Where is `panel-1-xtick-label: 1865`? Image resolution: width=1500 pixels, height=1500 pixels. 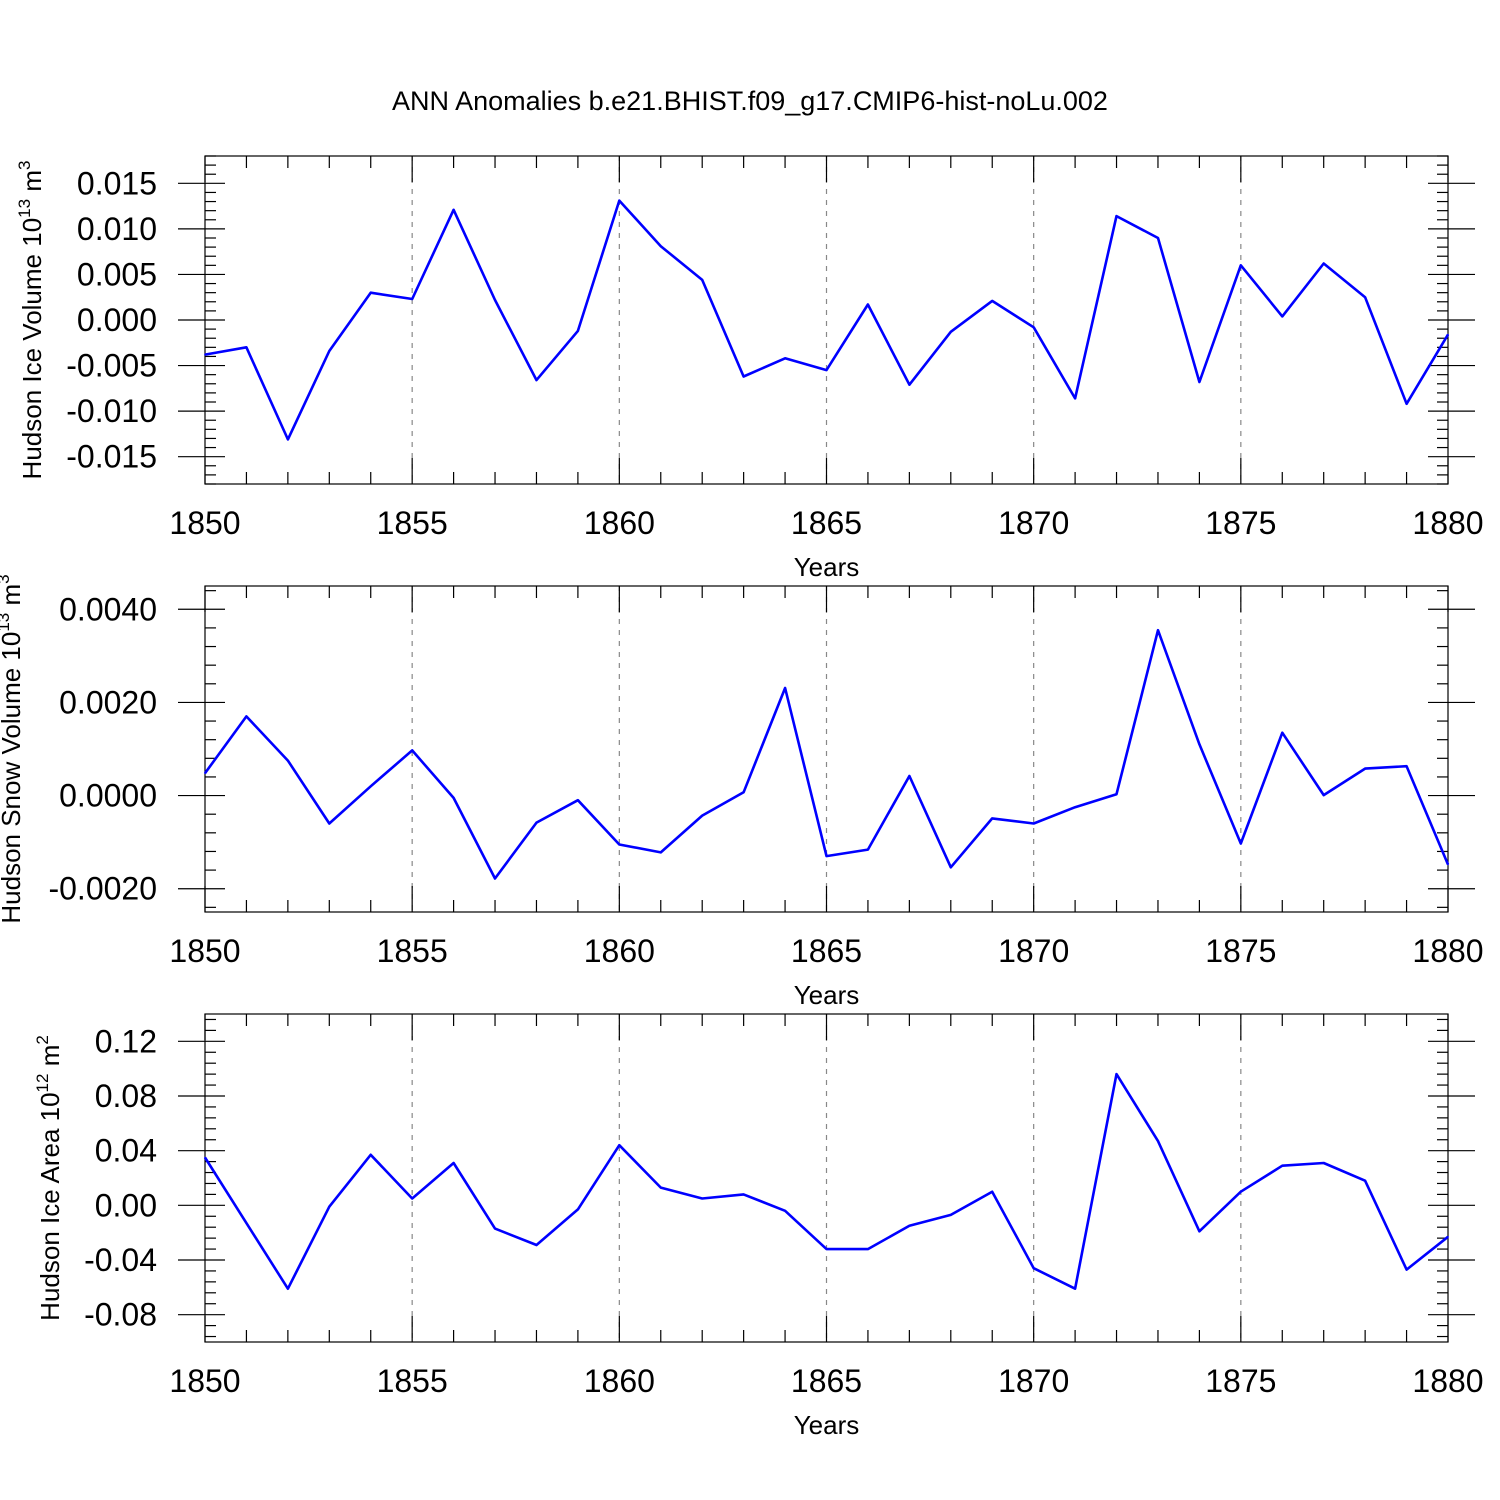
panel-1-xtick-label: 1865 is located at coordinates (826, 523).